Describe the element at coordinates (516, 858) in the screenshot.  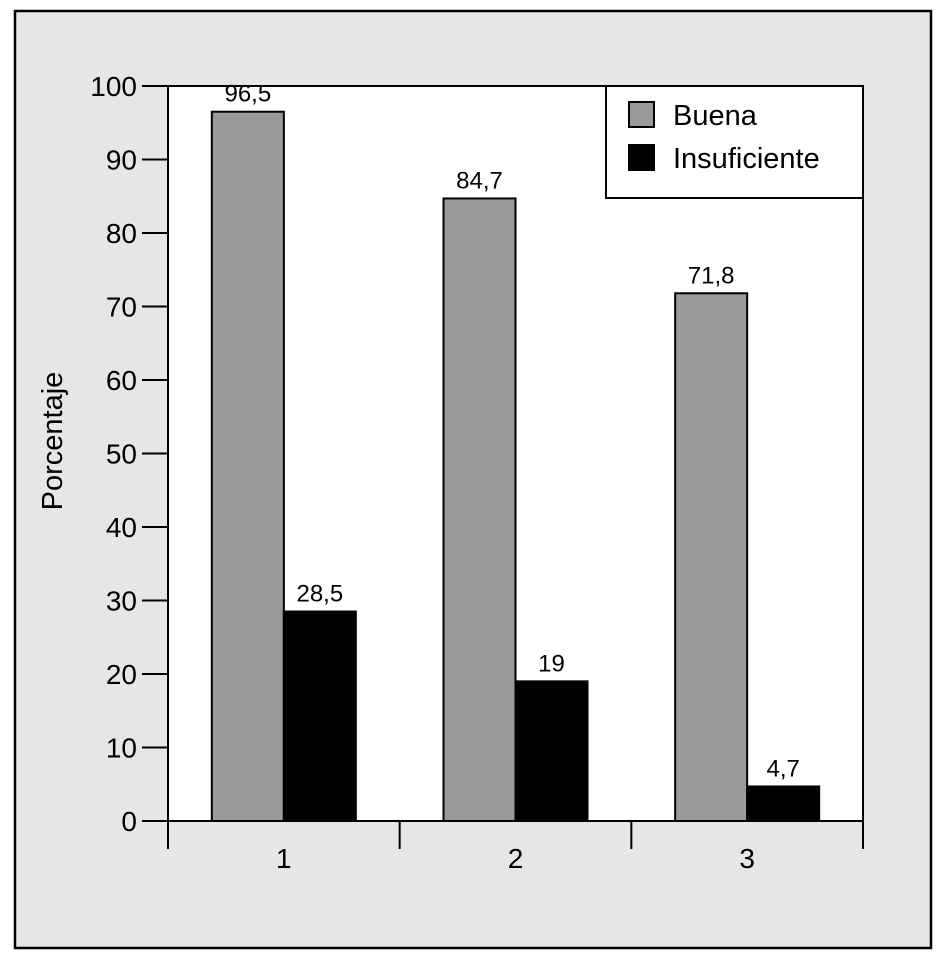
I see `x-tick-label: 2` at that location.